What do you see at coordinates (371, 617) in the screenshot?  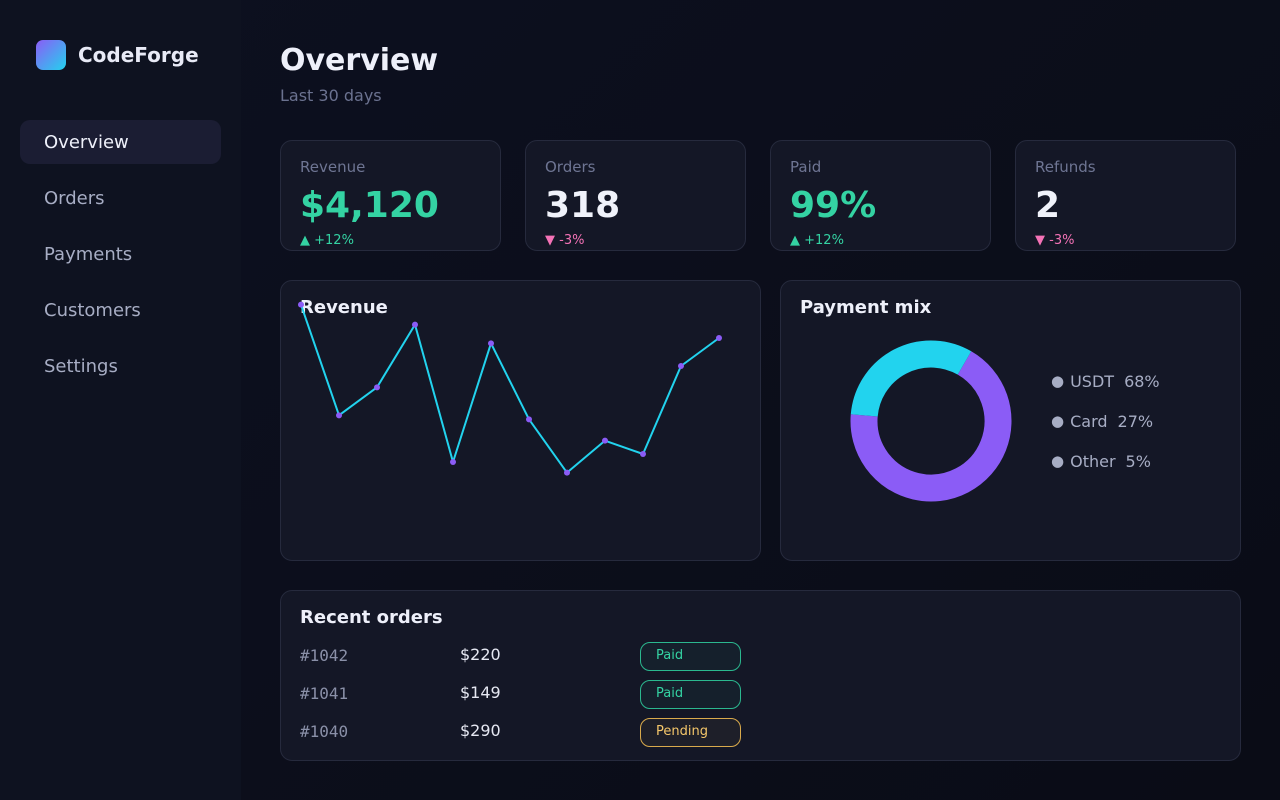 I see `recent-orders-title: Recent orders` at bounding box center [371, 617].